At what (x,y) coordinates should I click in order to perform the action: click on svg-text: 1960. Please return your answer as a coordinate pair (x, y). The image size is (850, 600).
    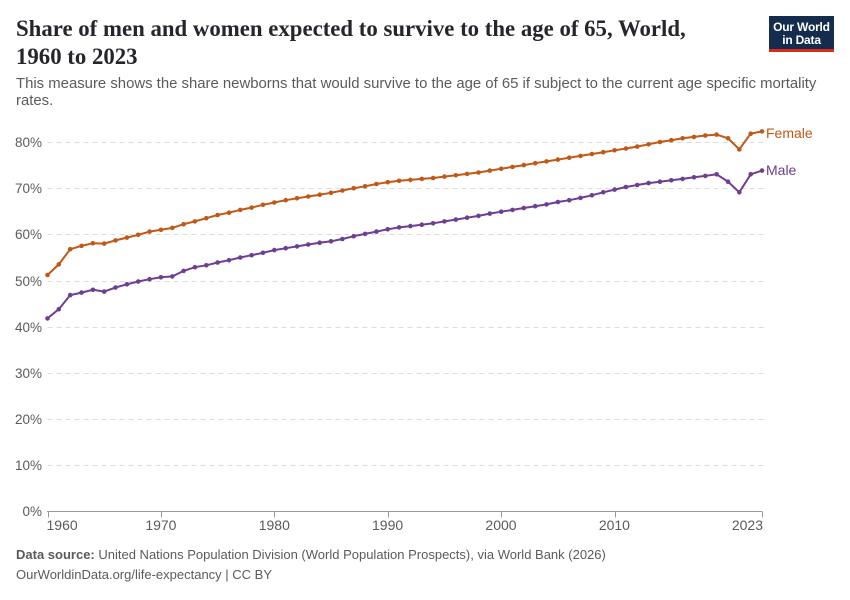
    Looking at the image, I should click on (62, 525).